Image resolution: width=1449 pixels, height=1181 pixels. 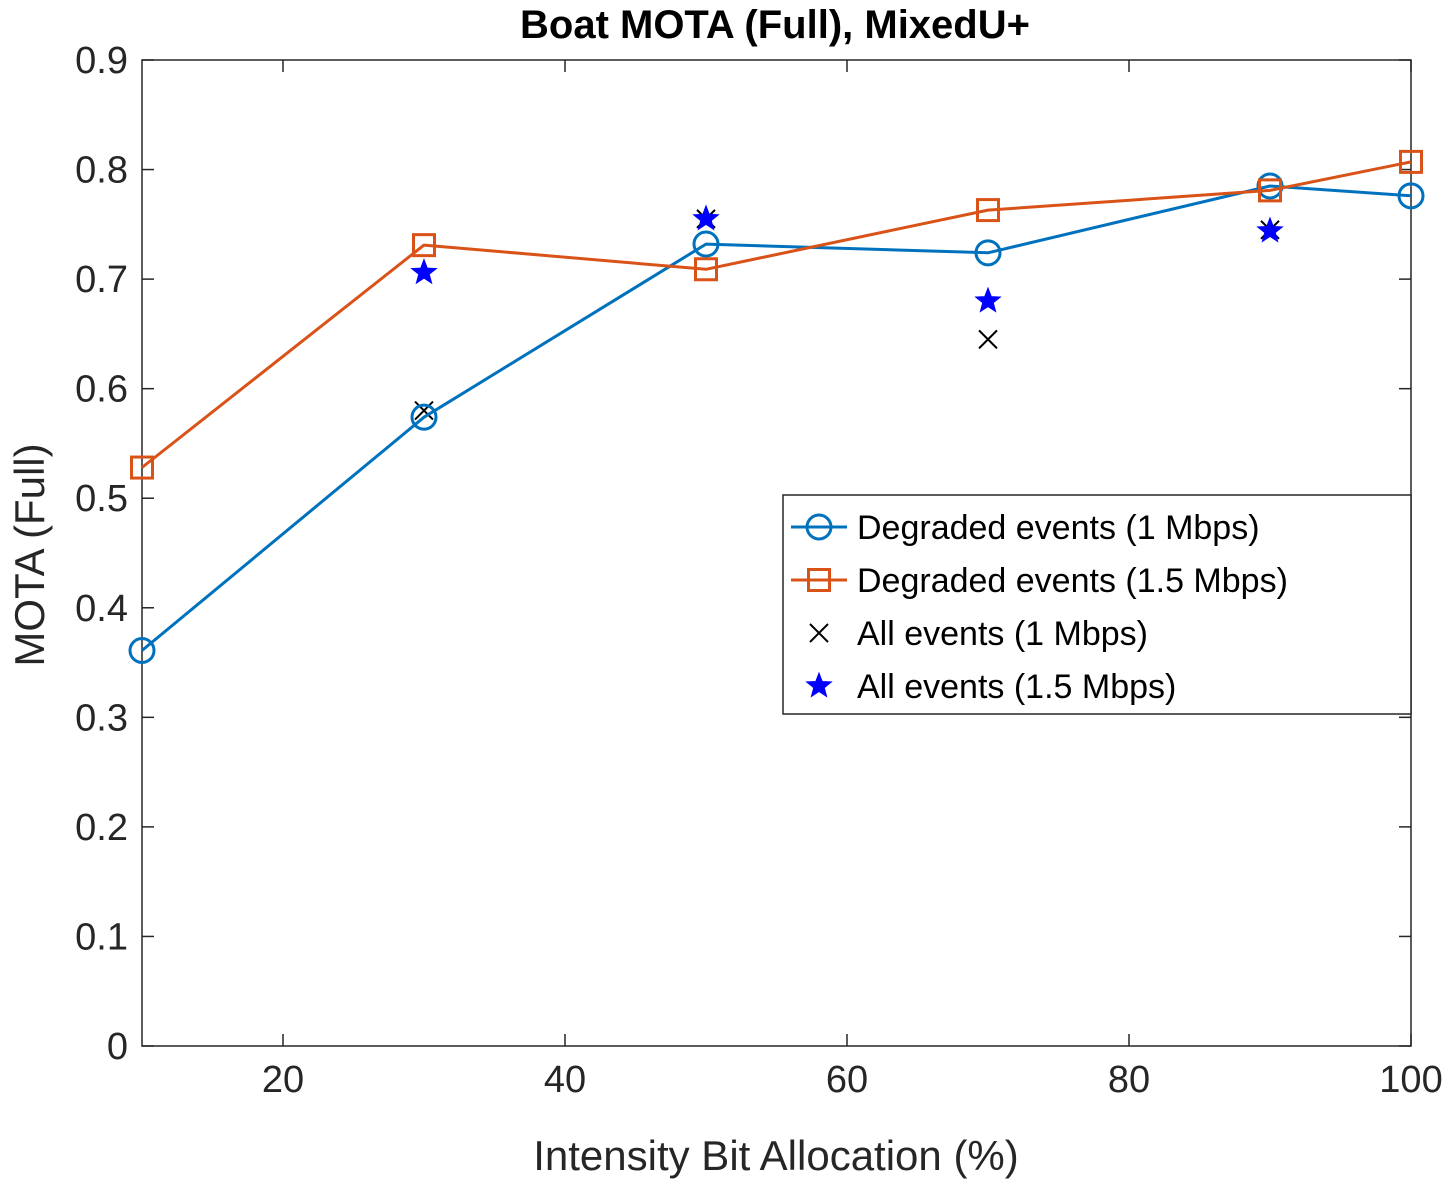 What do you see at coordinates (847, 1080) in the screenshot?
I see `x-tick-label: 60` at bounding box center [847, 1080].